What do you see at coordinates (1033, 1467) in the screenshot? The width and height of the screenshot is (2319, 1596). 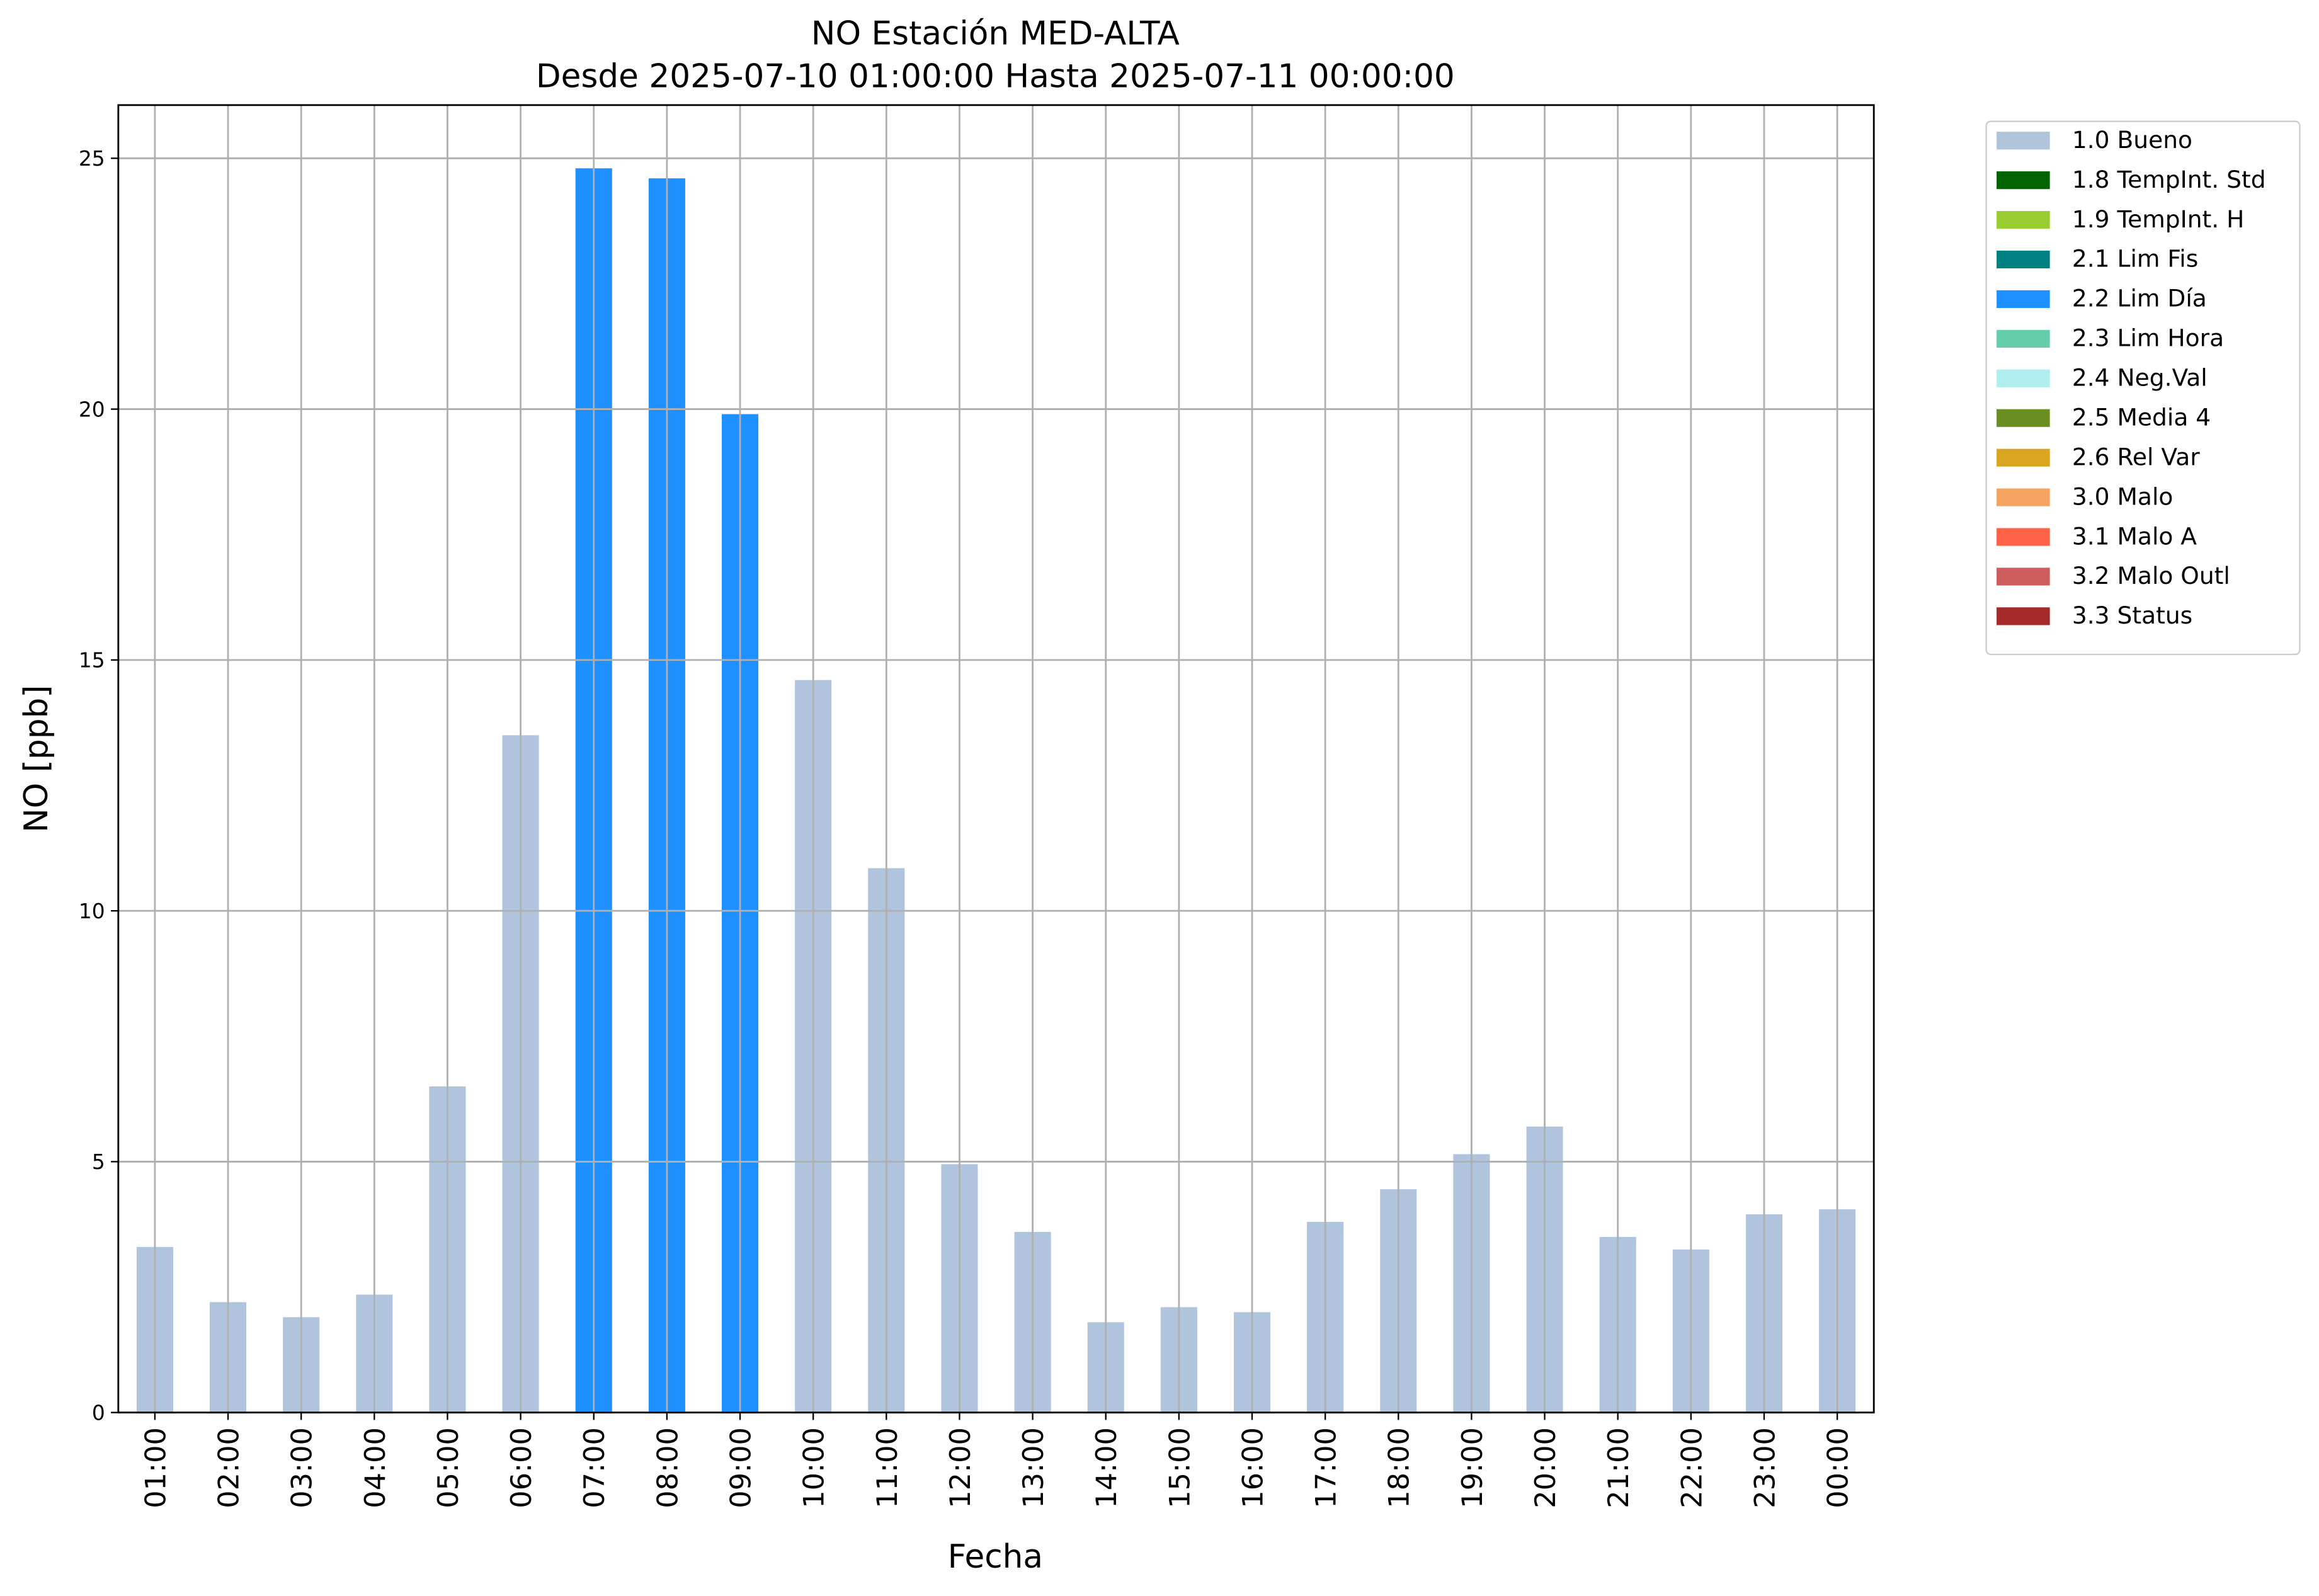 I see `x-tick-label: 13:00` at bounding box center [1033, 1467].